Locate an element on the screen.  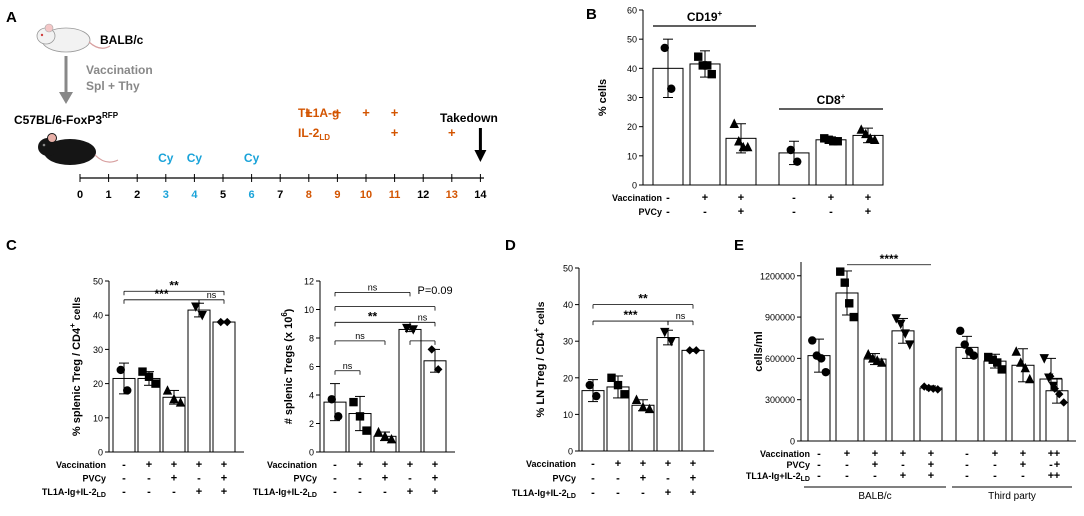
y-tick-label: 600000 is located at coordinates (780, 359).